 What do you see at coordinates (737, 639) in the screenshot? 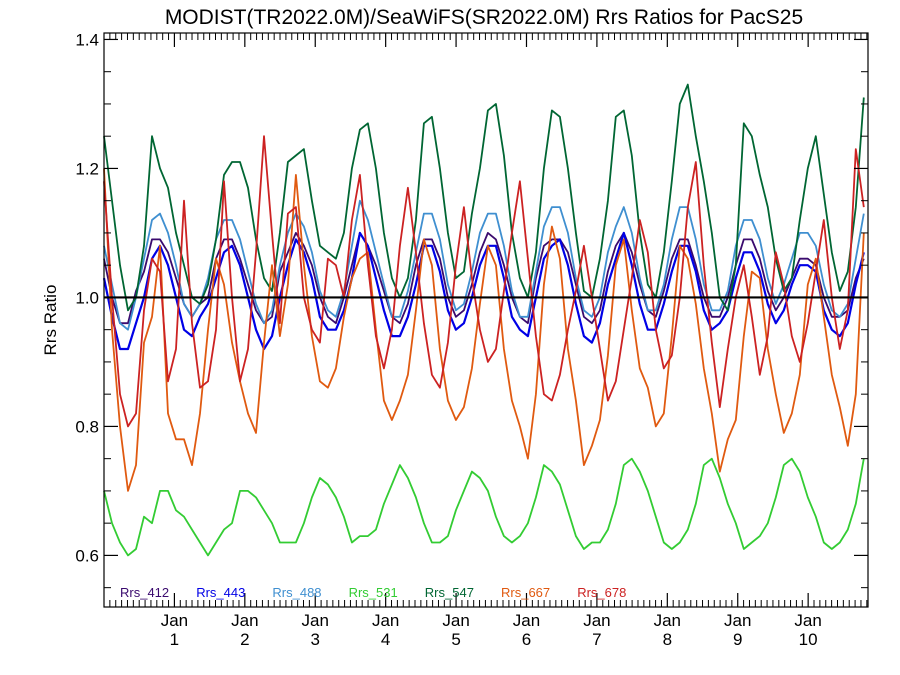
I see `x-tick-year-label: 9` at bounding box center [737, 639].